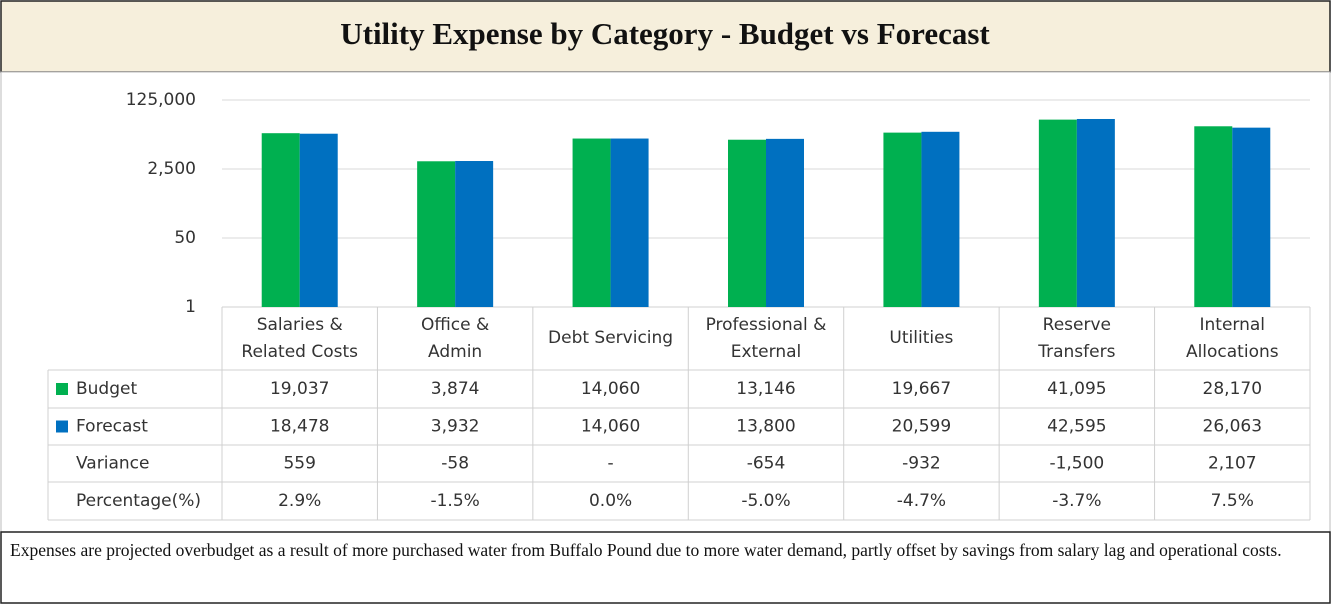 The height and width of the screenshot is (604, 1331). Describe the element at coordinates (921, 427) in the screenshot. I see `table-value: 20,599` at that location.